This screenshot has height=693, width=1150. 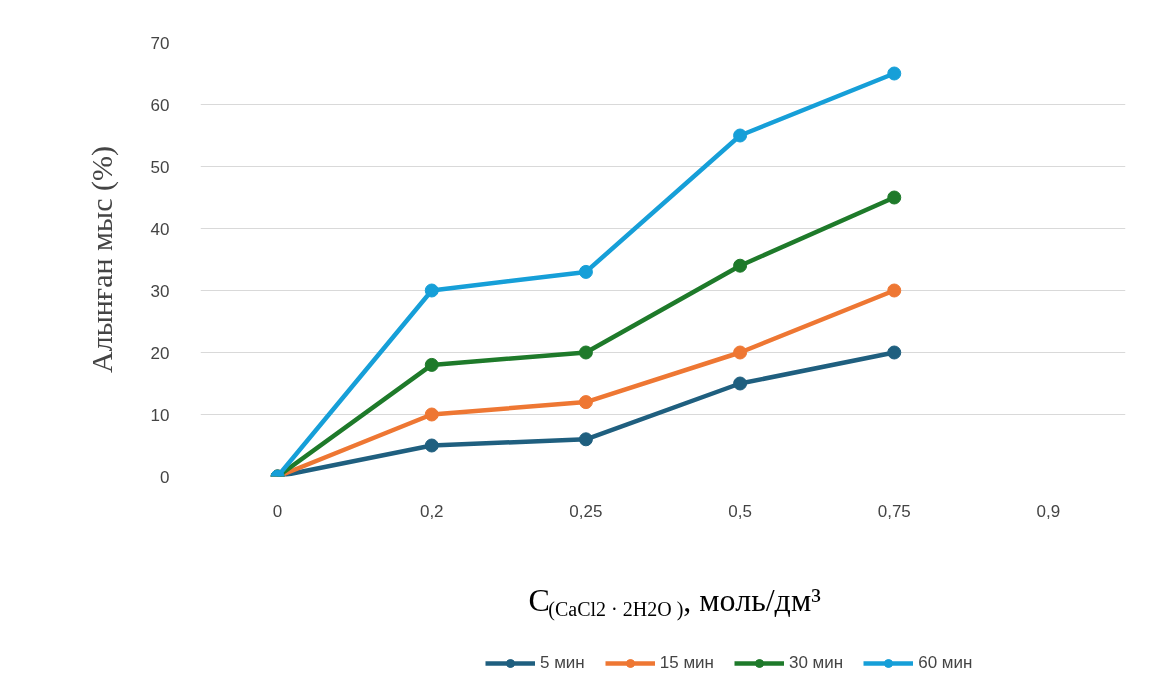 What do you see at coordinates (160, 415) in the screenshot?
I see `y-tick-label: 10` at bounding box center [160, 415].